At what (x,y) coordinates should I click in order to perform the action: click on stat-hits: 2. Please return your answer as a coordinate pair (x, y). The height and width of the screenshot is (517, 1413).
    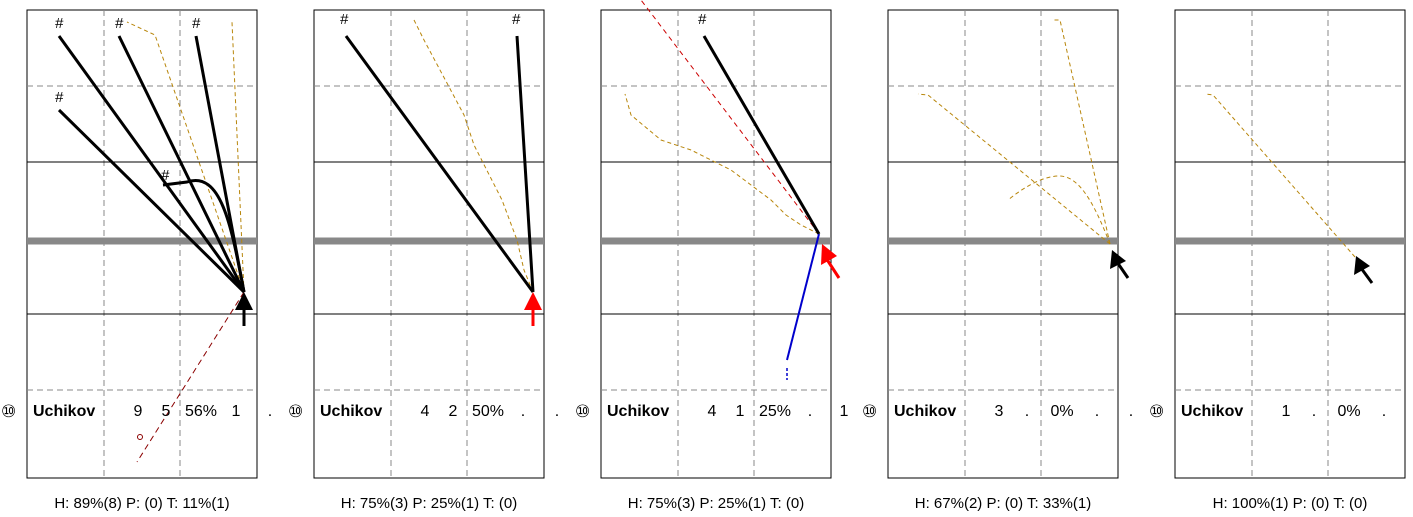
    Looking at the image, I should click on (453, 411).